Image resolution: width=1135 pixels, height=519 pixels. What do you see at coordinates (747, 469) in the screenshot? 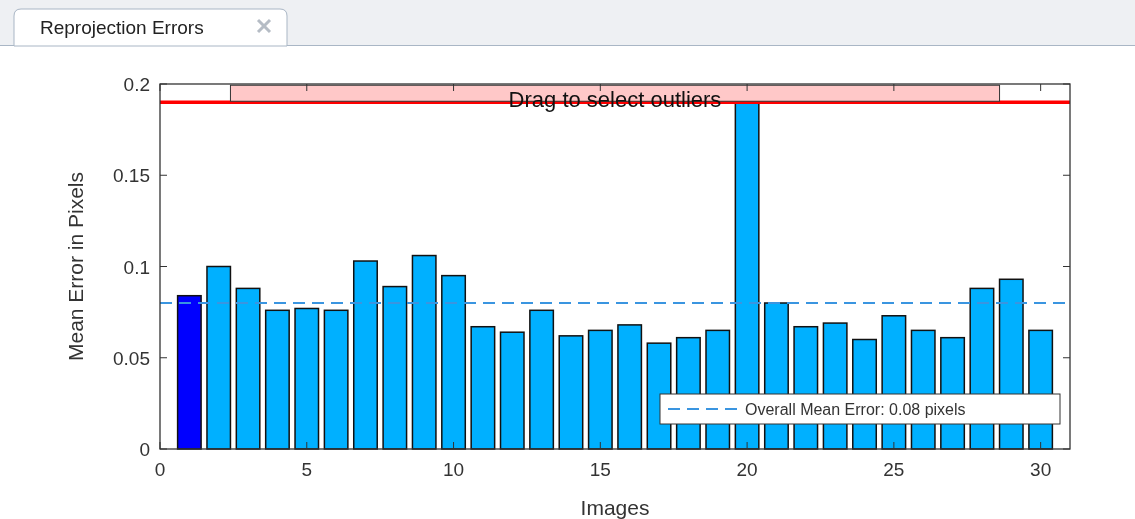
I see `x-tick-label: 20` at bounding box center [747, 469].